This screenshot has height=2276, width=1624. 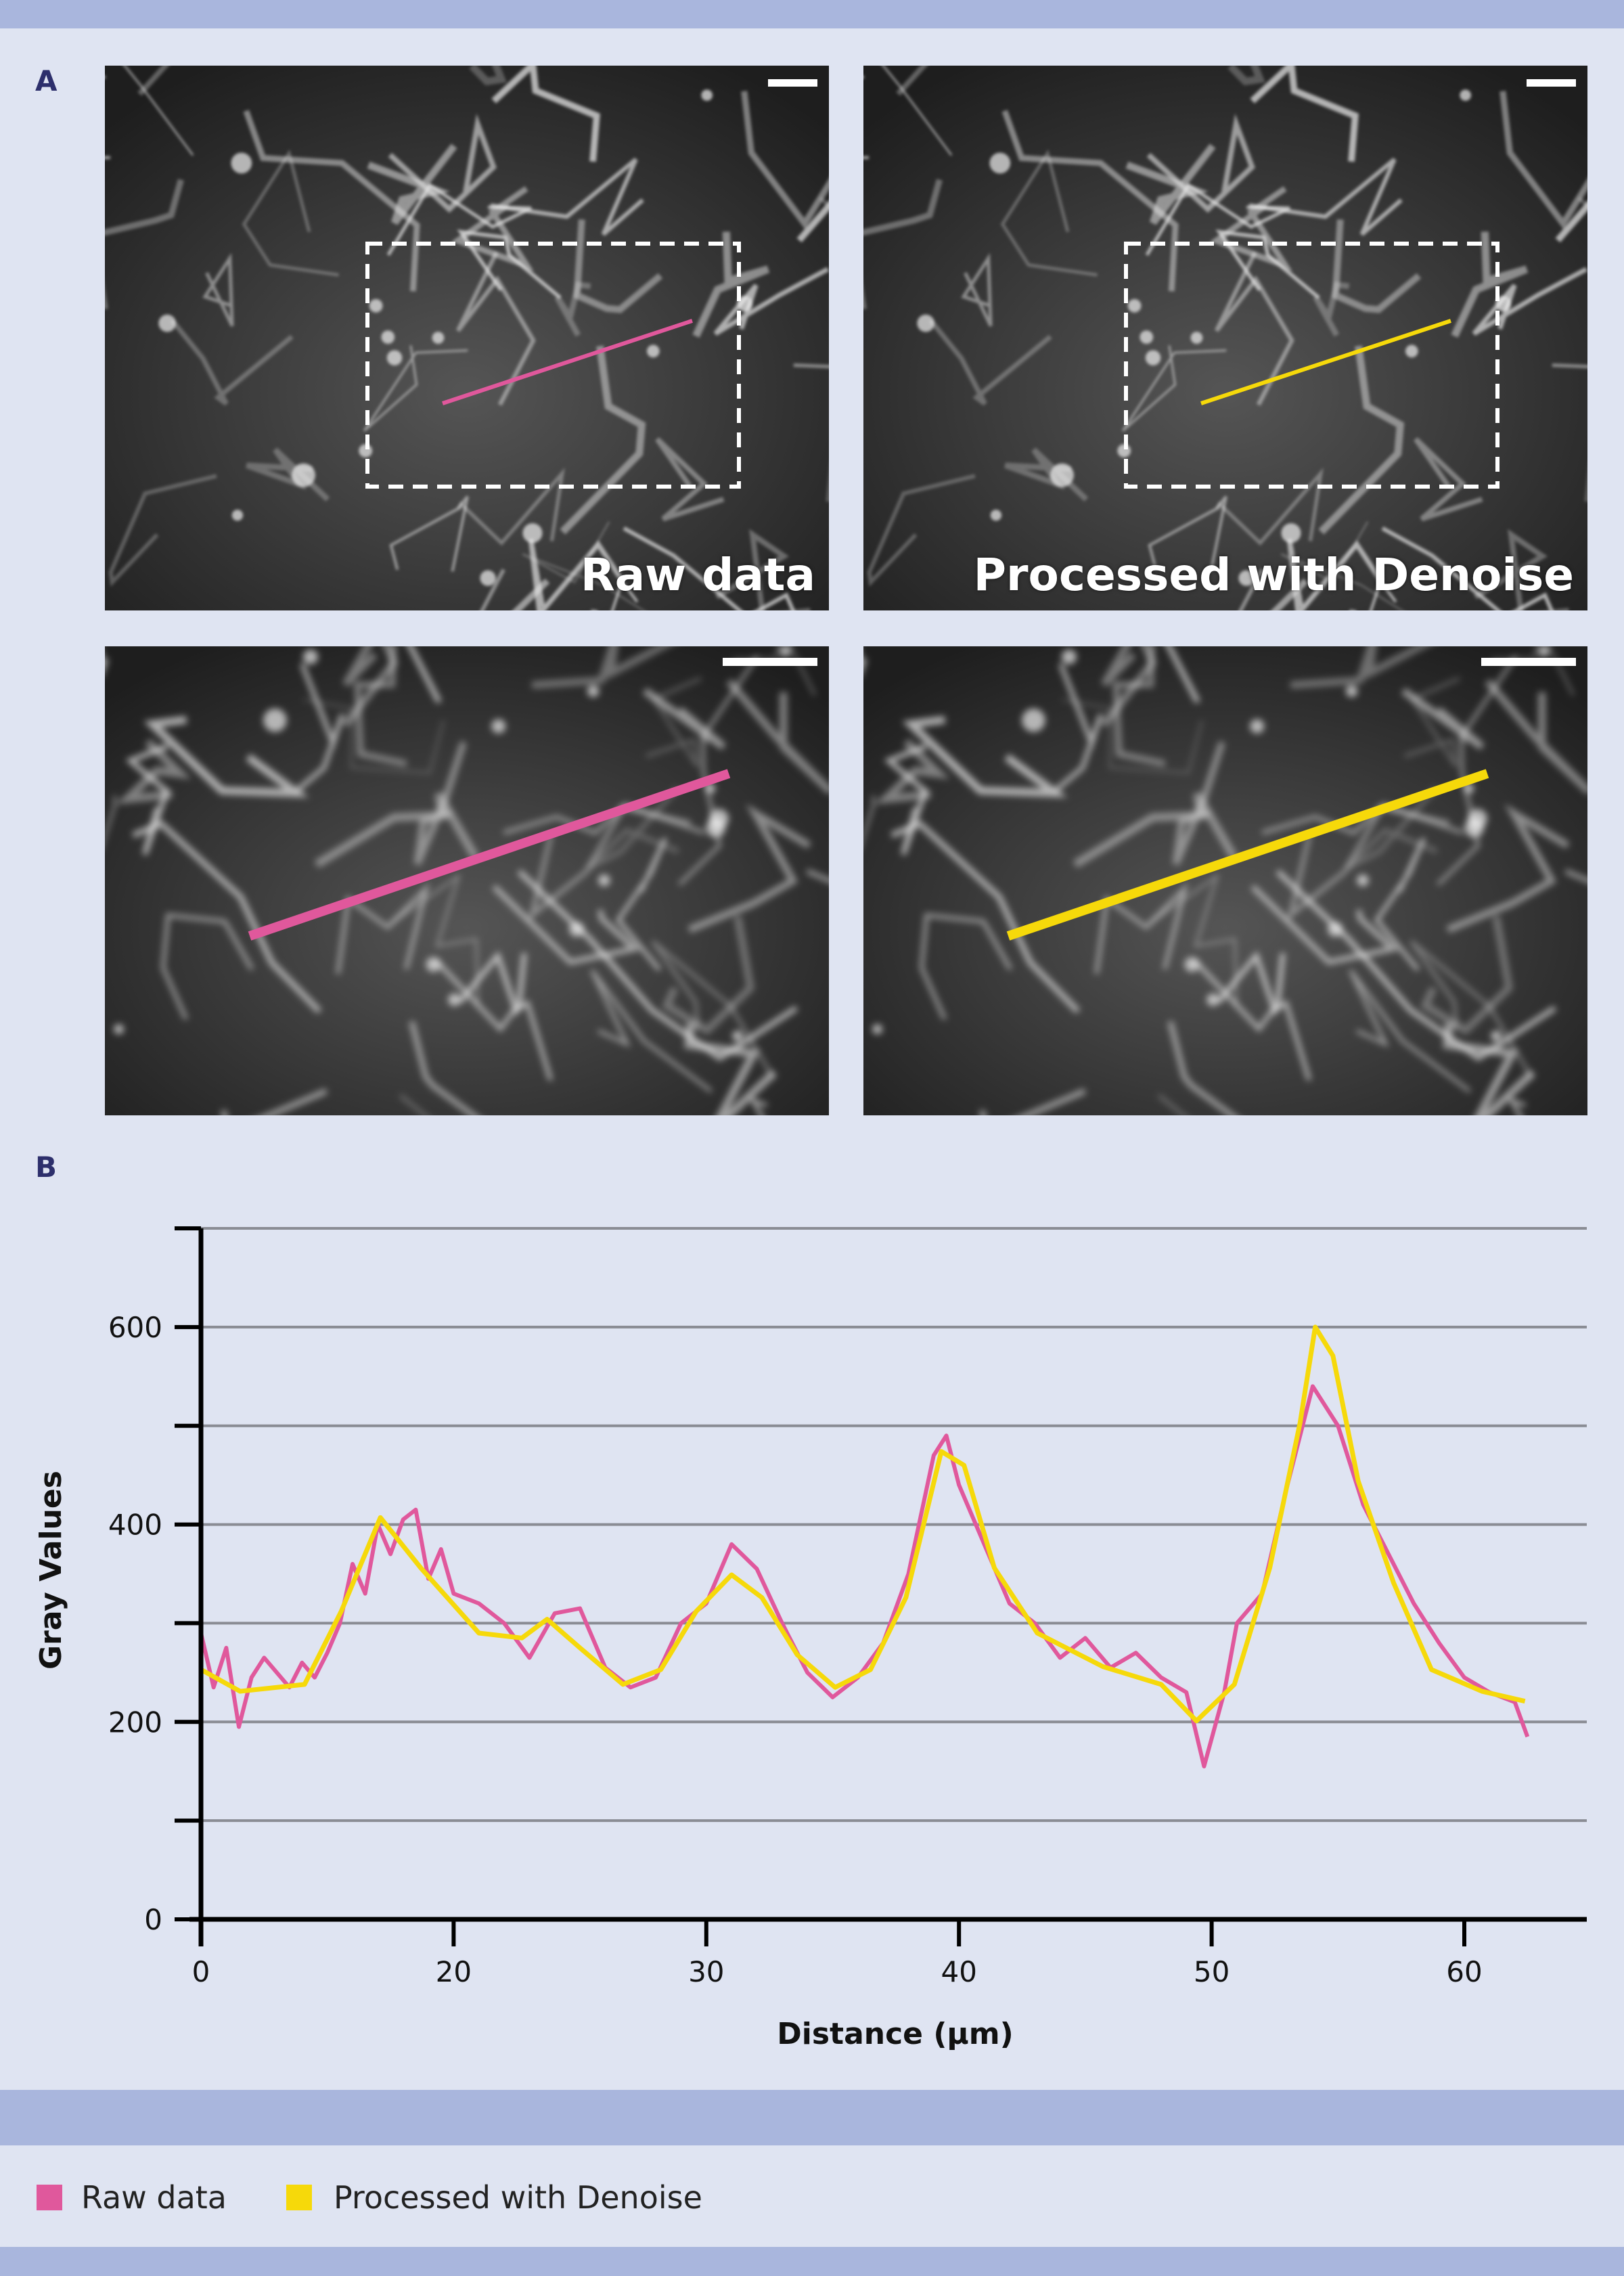 What do you see at coordinates (895, 2034) in the screenshot?
I see `x-axis-title: Distance (µm)` at bounding box center [895, 2034].